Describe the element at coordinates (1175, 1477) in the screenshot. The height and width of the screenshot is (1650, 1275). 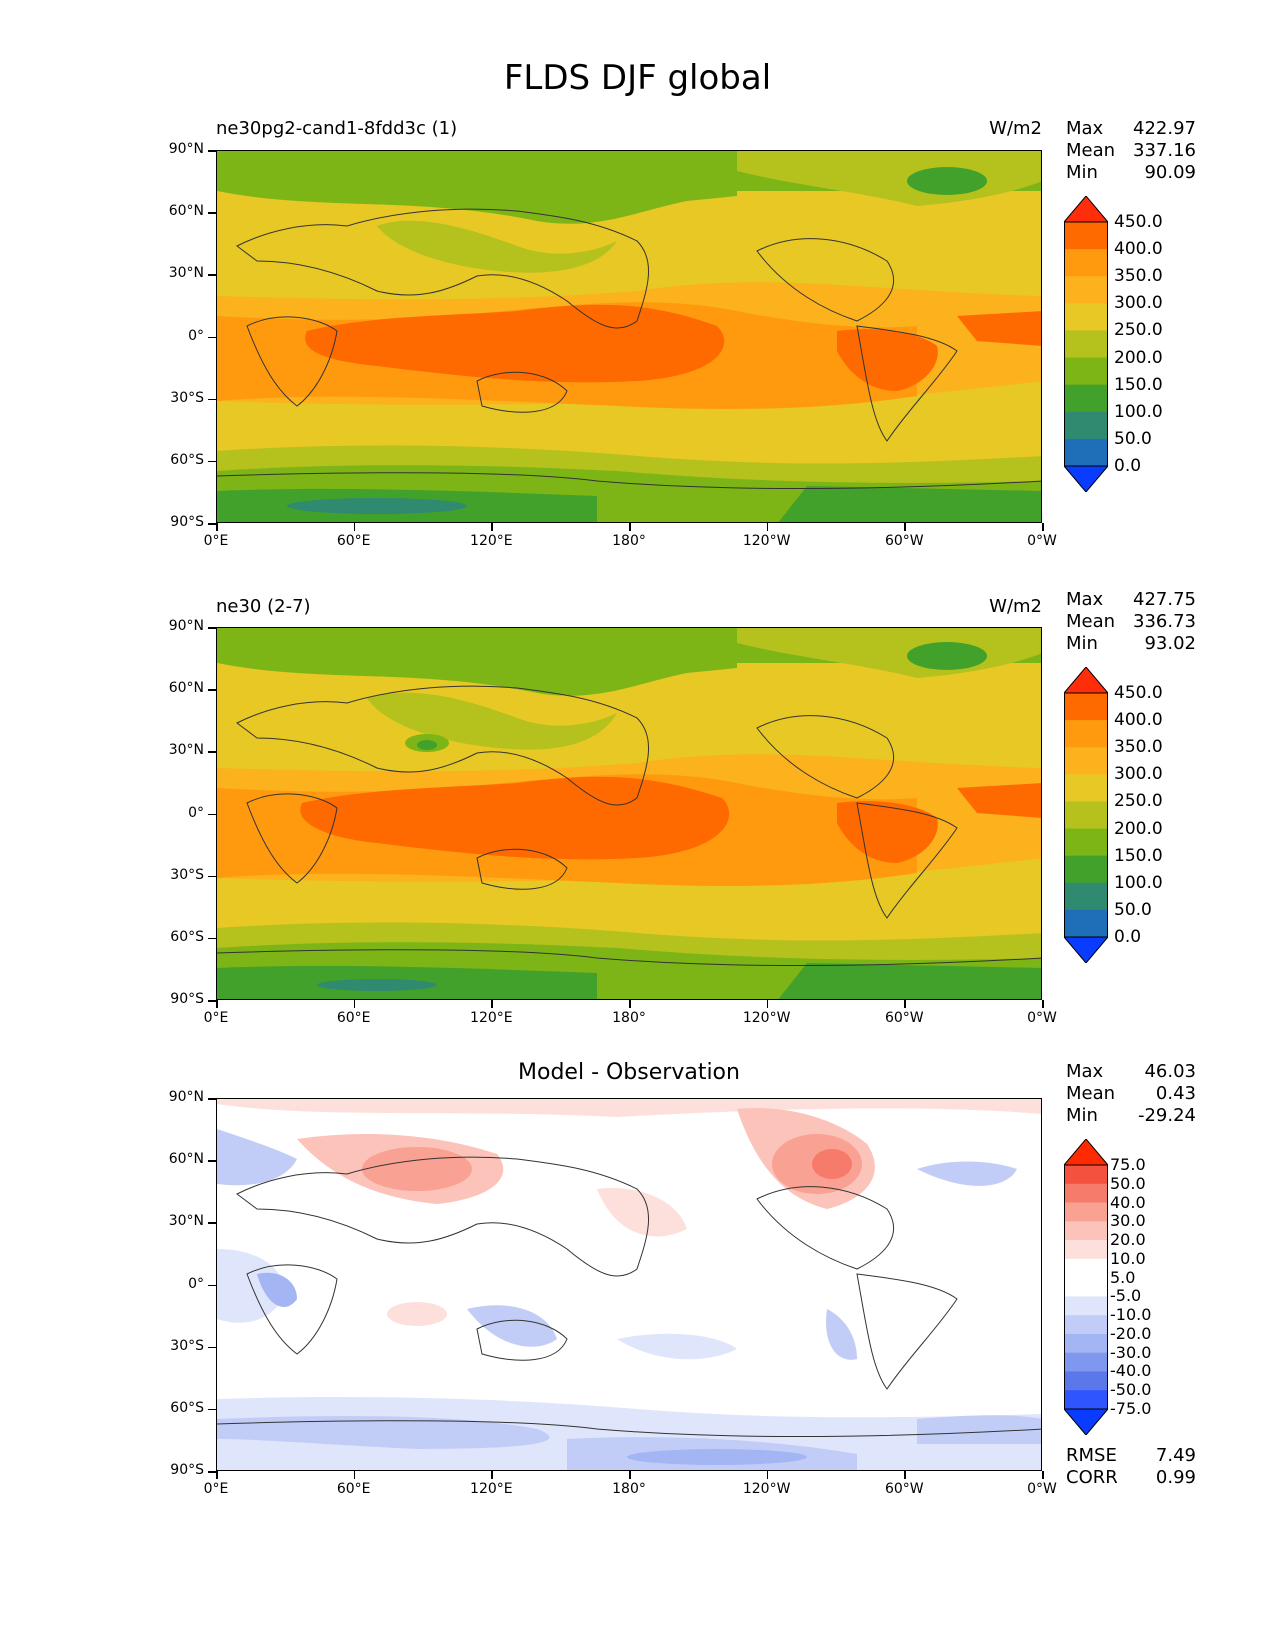
I see `corr-value: 0.99` at that location.